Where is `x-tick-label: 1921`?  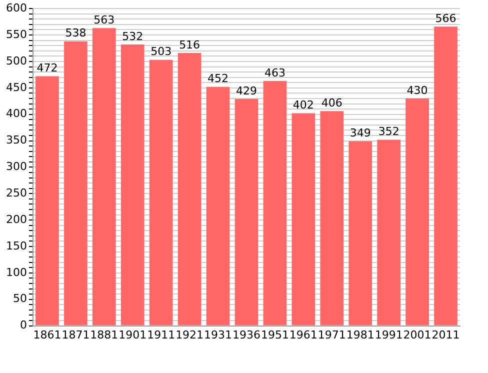 x-tick-label: 1921 is located at coordinates (190, 335).